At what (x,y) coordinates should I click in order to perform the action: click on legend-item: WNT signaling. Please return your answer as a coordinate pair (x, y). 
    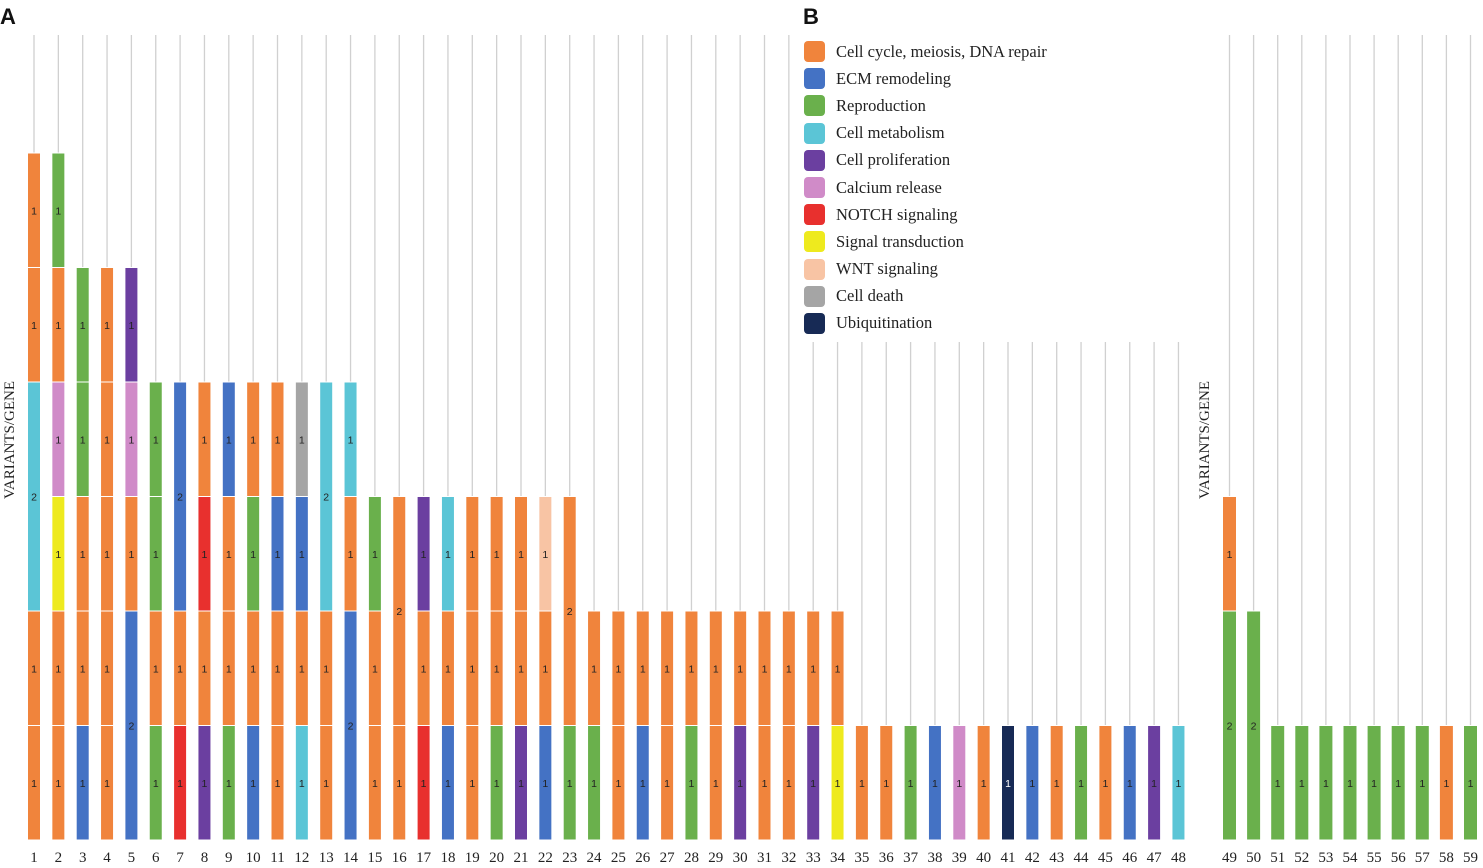
    Looking at the image, I should click on (954, 269).